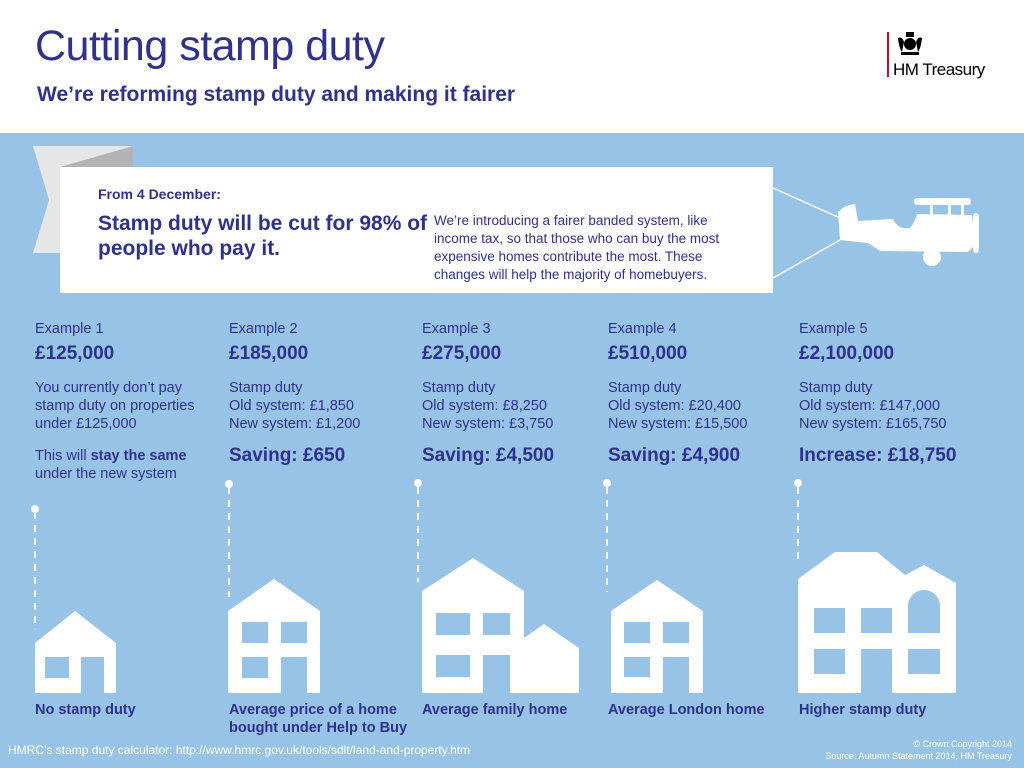 The height and width of the screenshot is (768, 1024). I want to click on logo-divider, so click(888, 54).